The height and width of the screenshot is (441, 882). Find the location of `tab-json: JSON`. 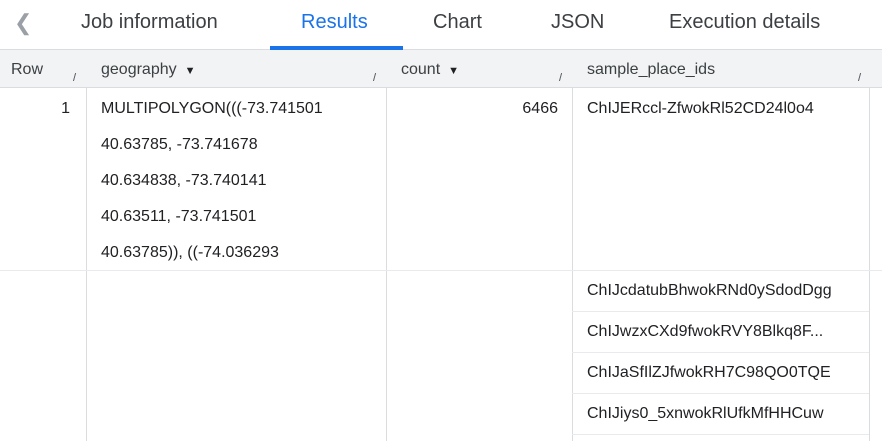

tab-json: JSON is located at coordinates (578, 22).